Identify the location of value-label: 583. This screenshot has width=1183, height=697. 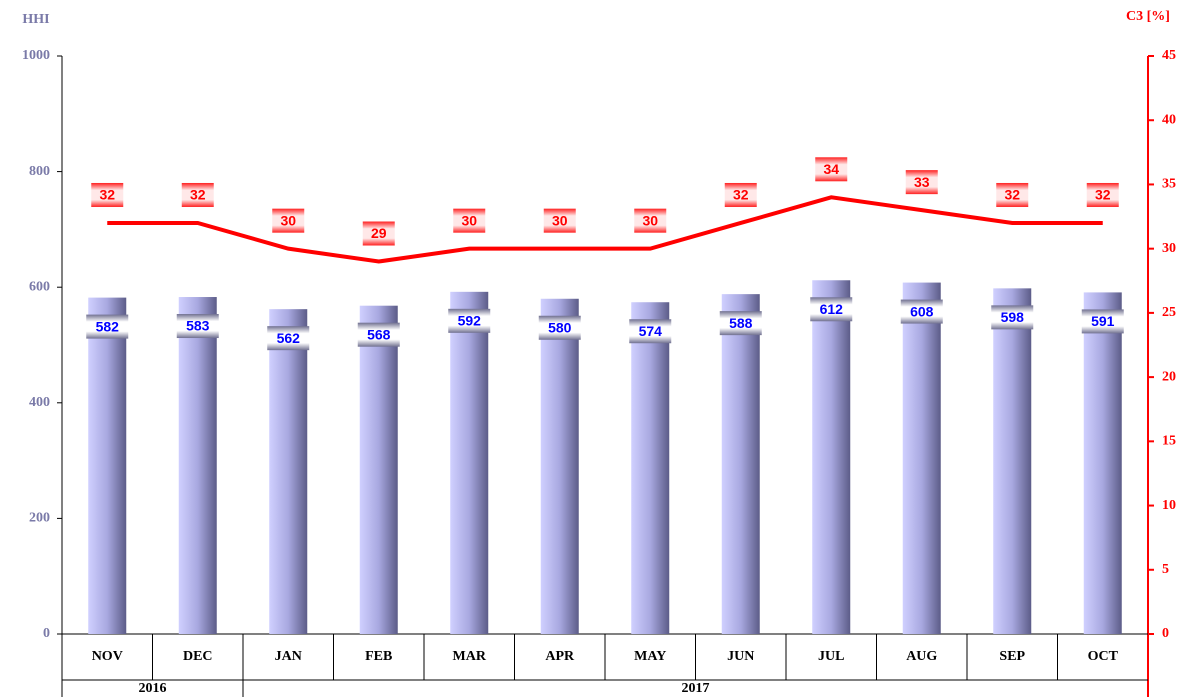
(198, 326).